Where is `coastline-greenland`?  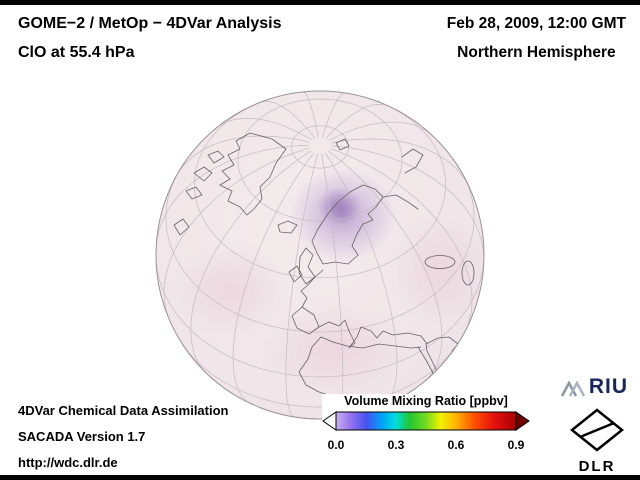
coastline-greenland is located at coordinates (253, 174).